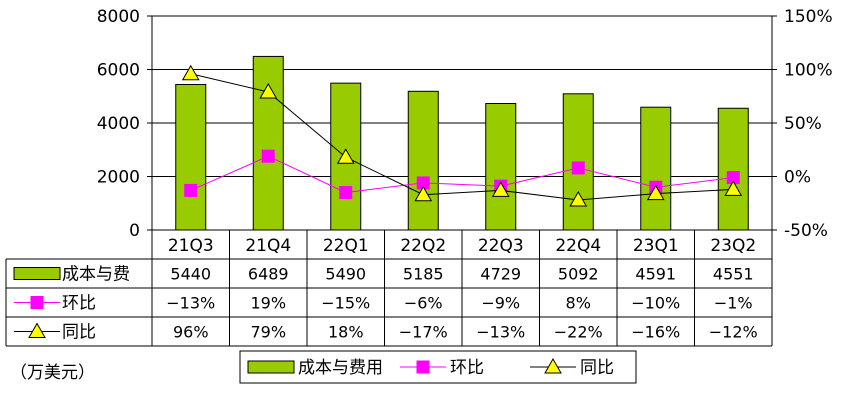 This screenshot has height=408, width=854. Describe the element at coordinates (423, 246) in the screenshot. I see `x-tick-label: 22Q2` at that location.